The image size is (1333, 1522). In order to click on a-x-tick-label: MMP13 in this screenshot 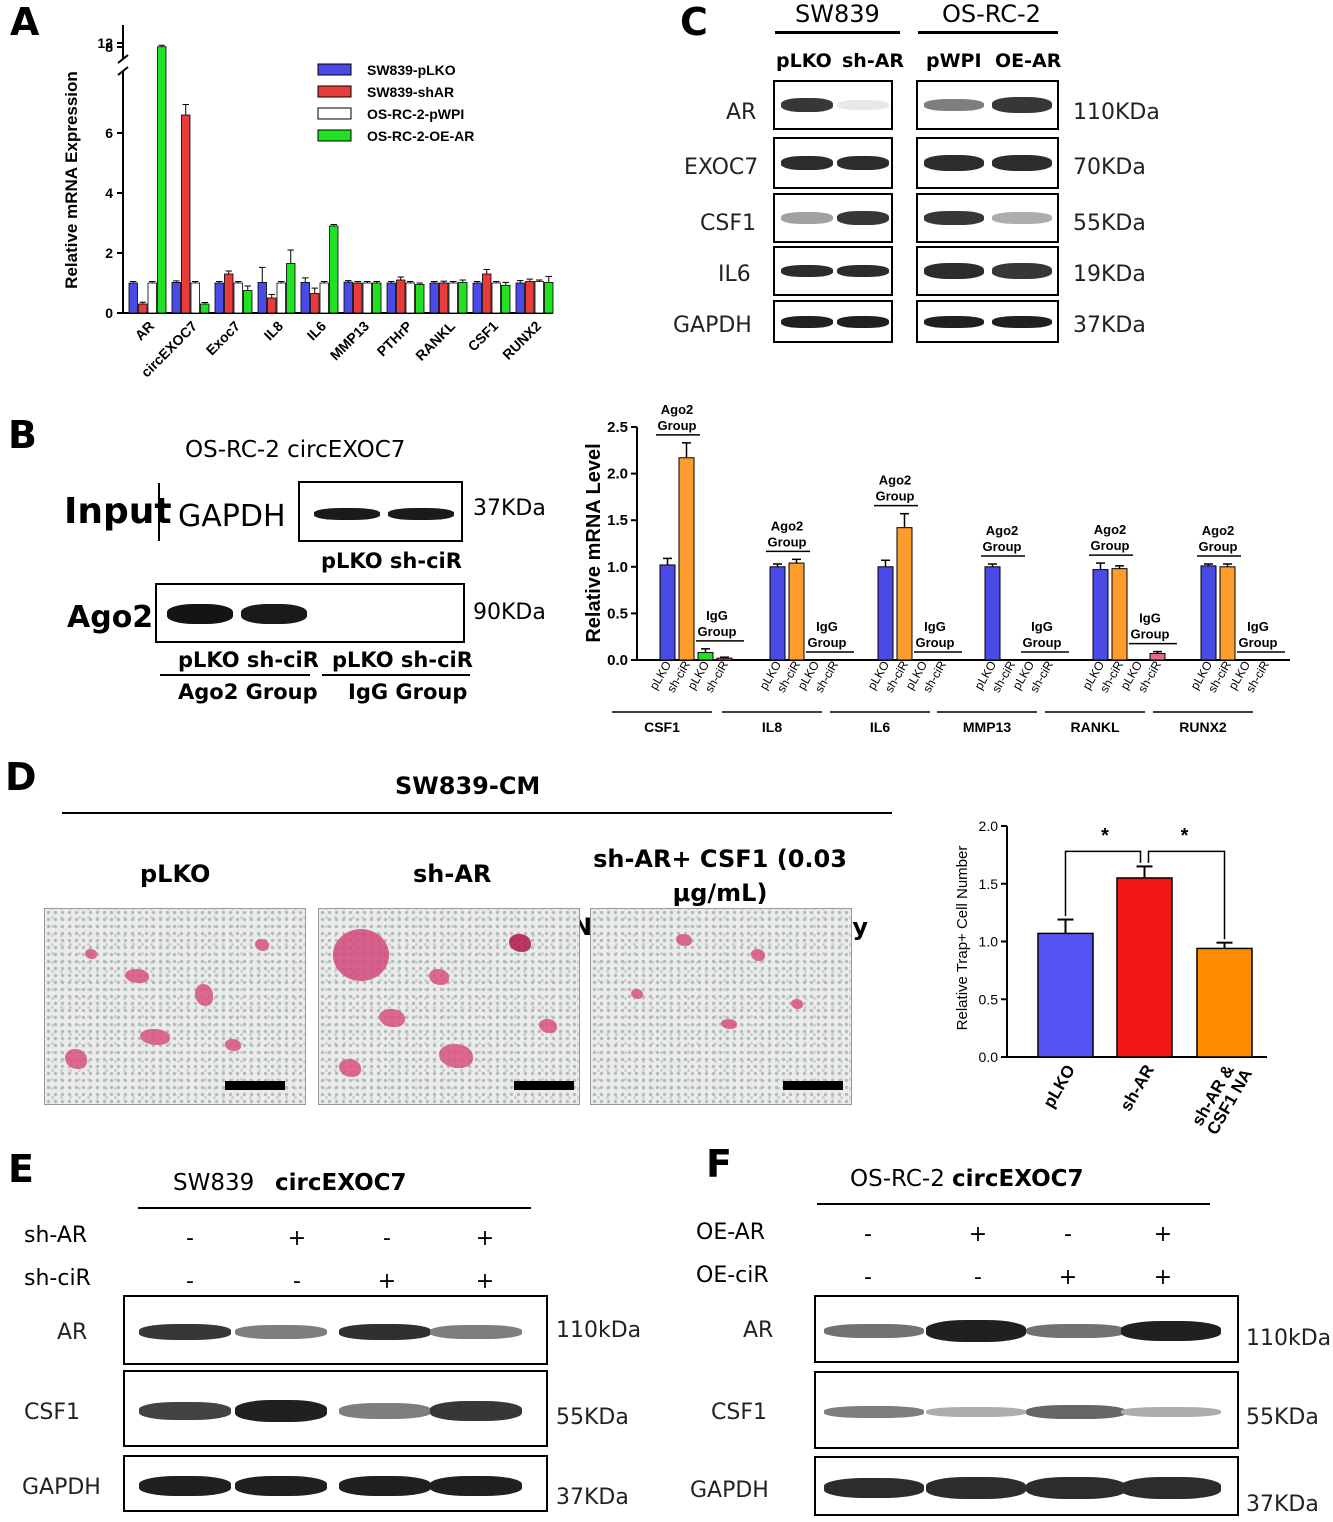, I will do `click(350, 341)`.